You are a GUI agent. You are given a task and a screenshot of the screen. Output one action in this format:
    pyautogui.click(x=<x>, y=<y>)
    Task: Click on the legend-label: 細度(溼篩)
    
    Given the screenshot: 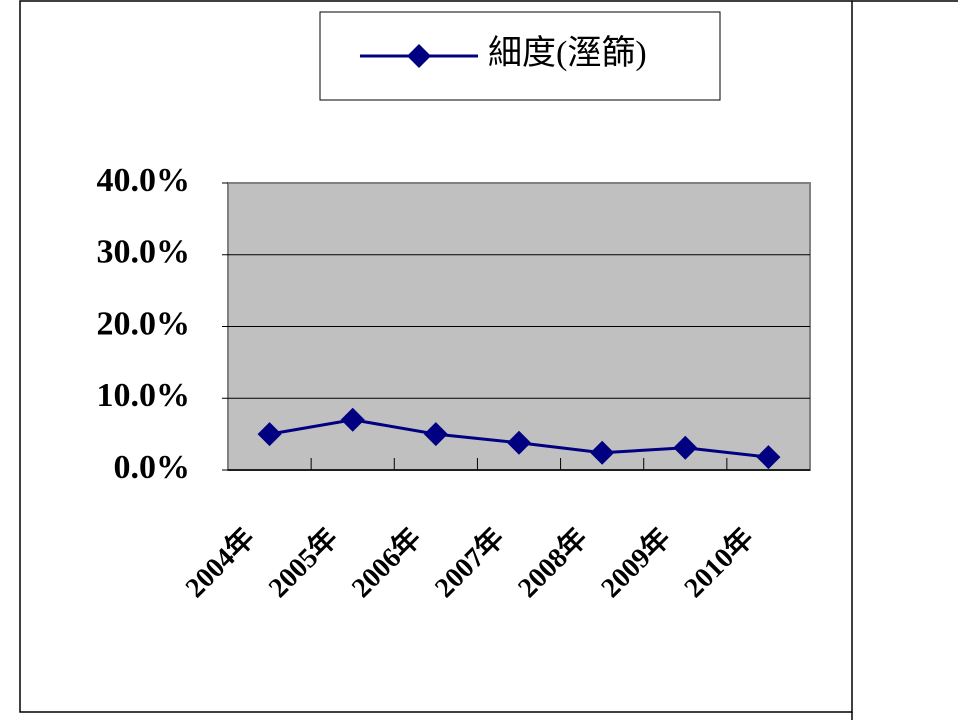 What is the action you would take?
    pyautogui.click(x=567, y=53)
    